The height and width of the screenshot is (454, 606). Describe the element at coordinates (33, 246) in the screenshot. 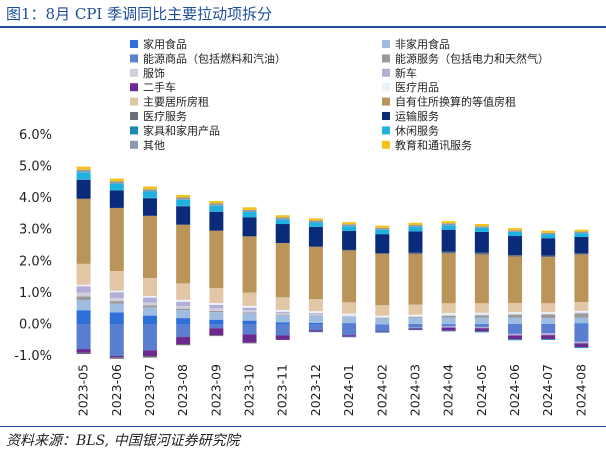

I see `y-axis: -1.0% 0.0% 1.0% 2.0% 3.0% 4.0% 5.0% 6.0%` at that location.